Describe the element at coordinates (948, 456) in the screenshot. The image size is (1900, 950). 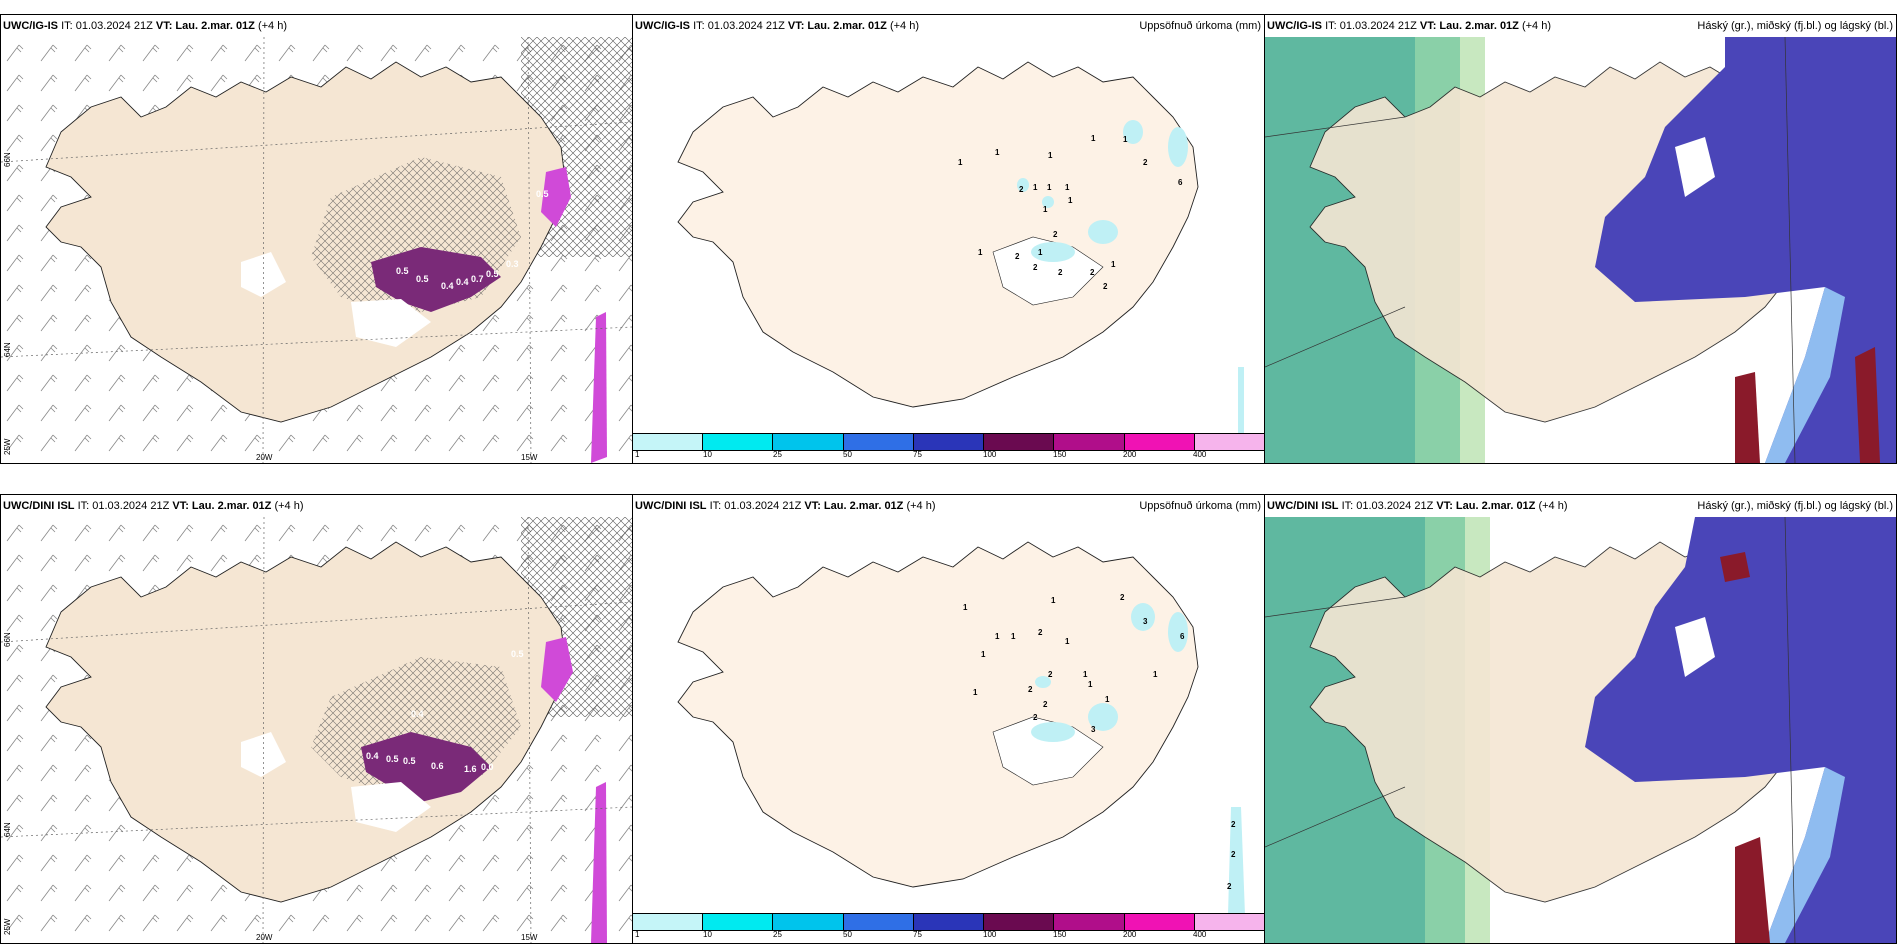
I see `legend-labels: 1 10 25 50 75 100 150 200 400` at that location.